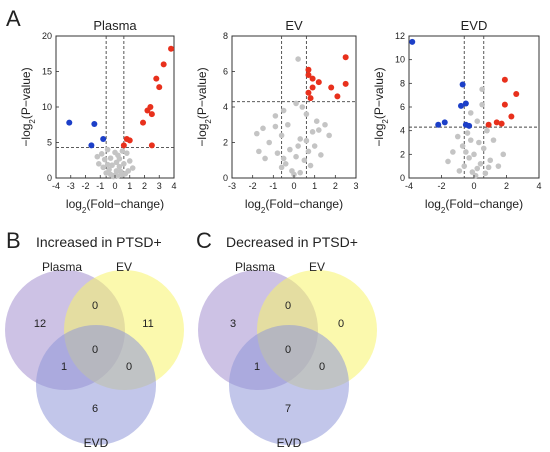 The image size is (550, 452). Describe the element at coordinates (147, 324) in the screenshot. I see `venn-b-count-ev: 11` at that location.